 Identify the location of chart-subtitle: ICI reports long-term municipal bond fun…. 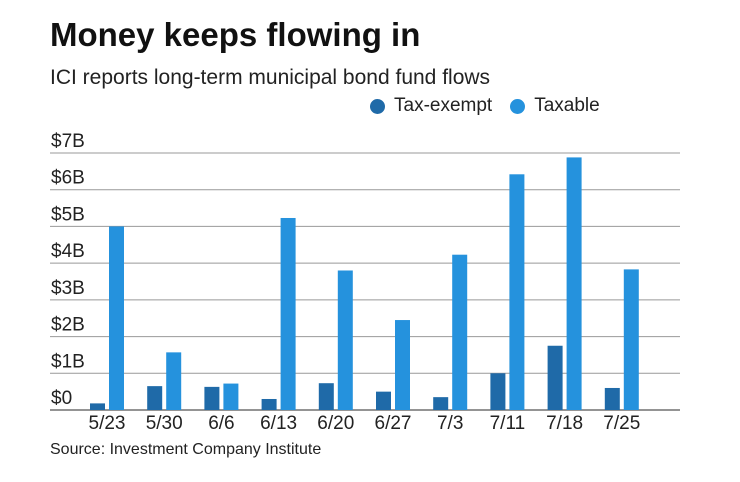
(270, 77).